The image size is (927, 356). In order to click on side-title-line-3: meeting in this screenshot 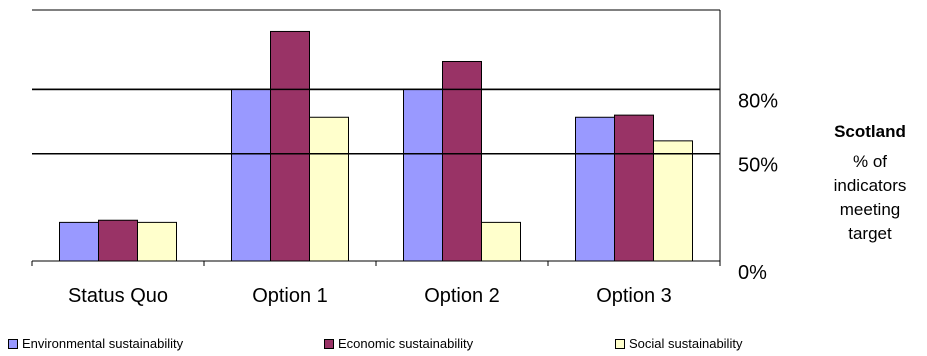, I will do `click(870, 209)`.